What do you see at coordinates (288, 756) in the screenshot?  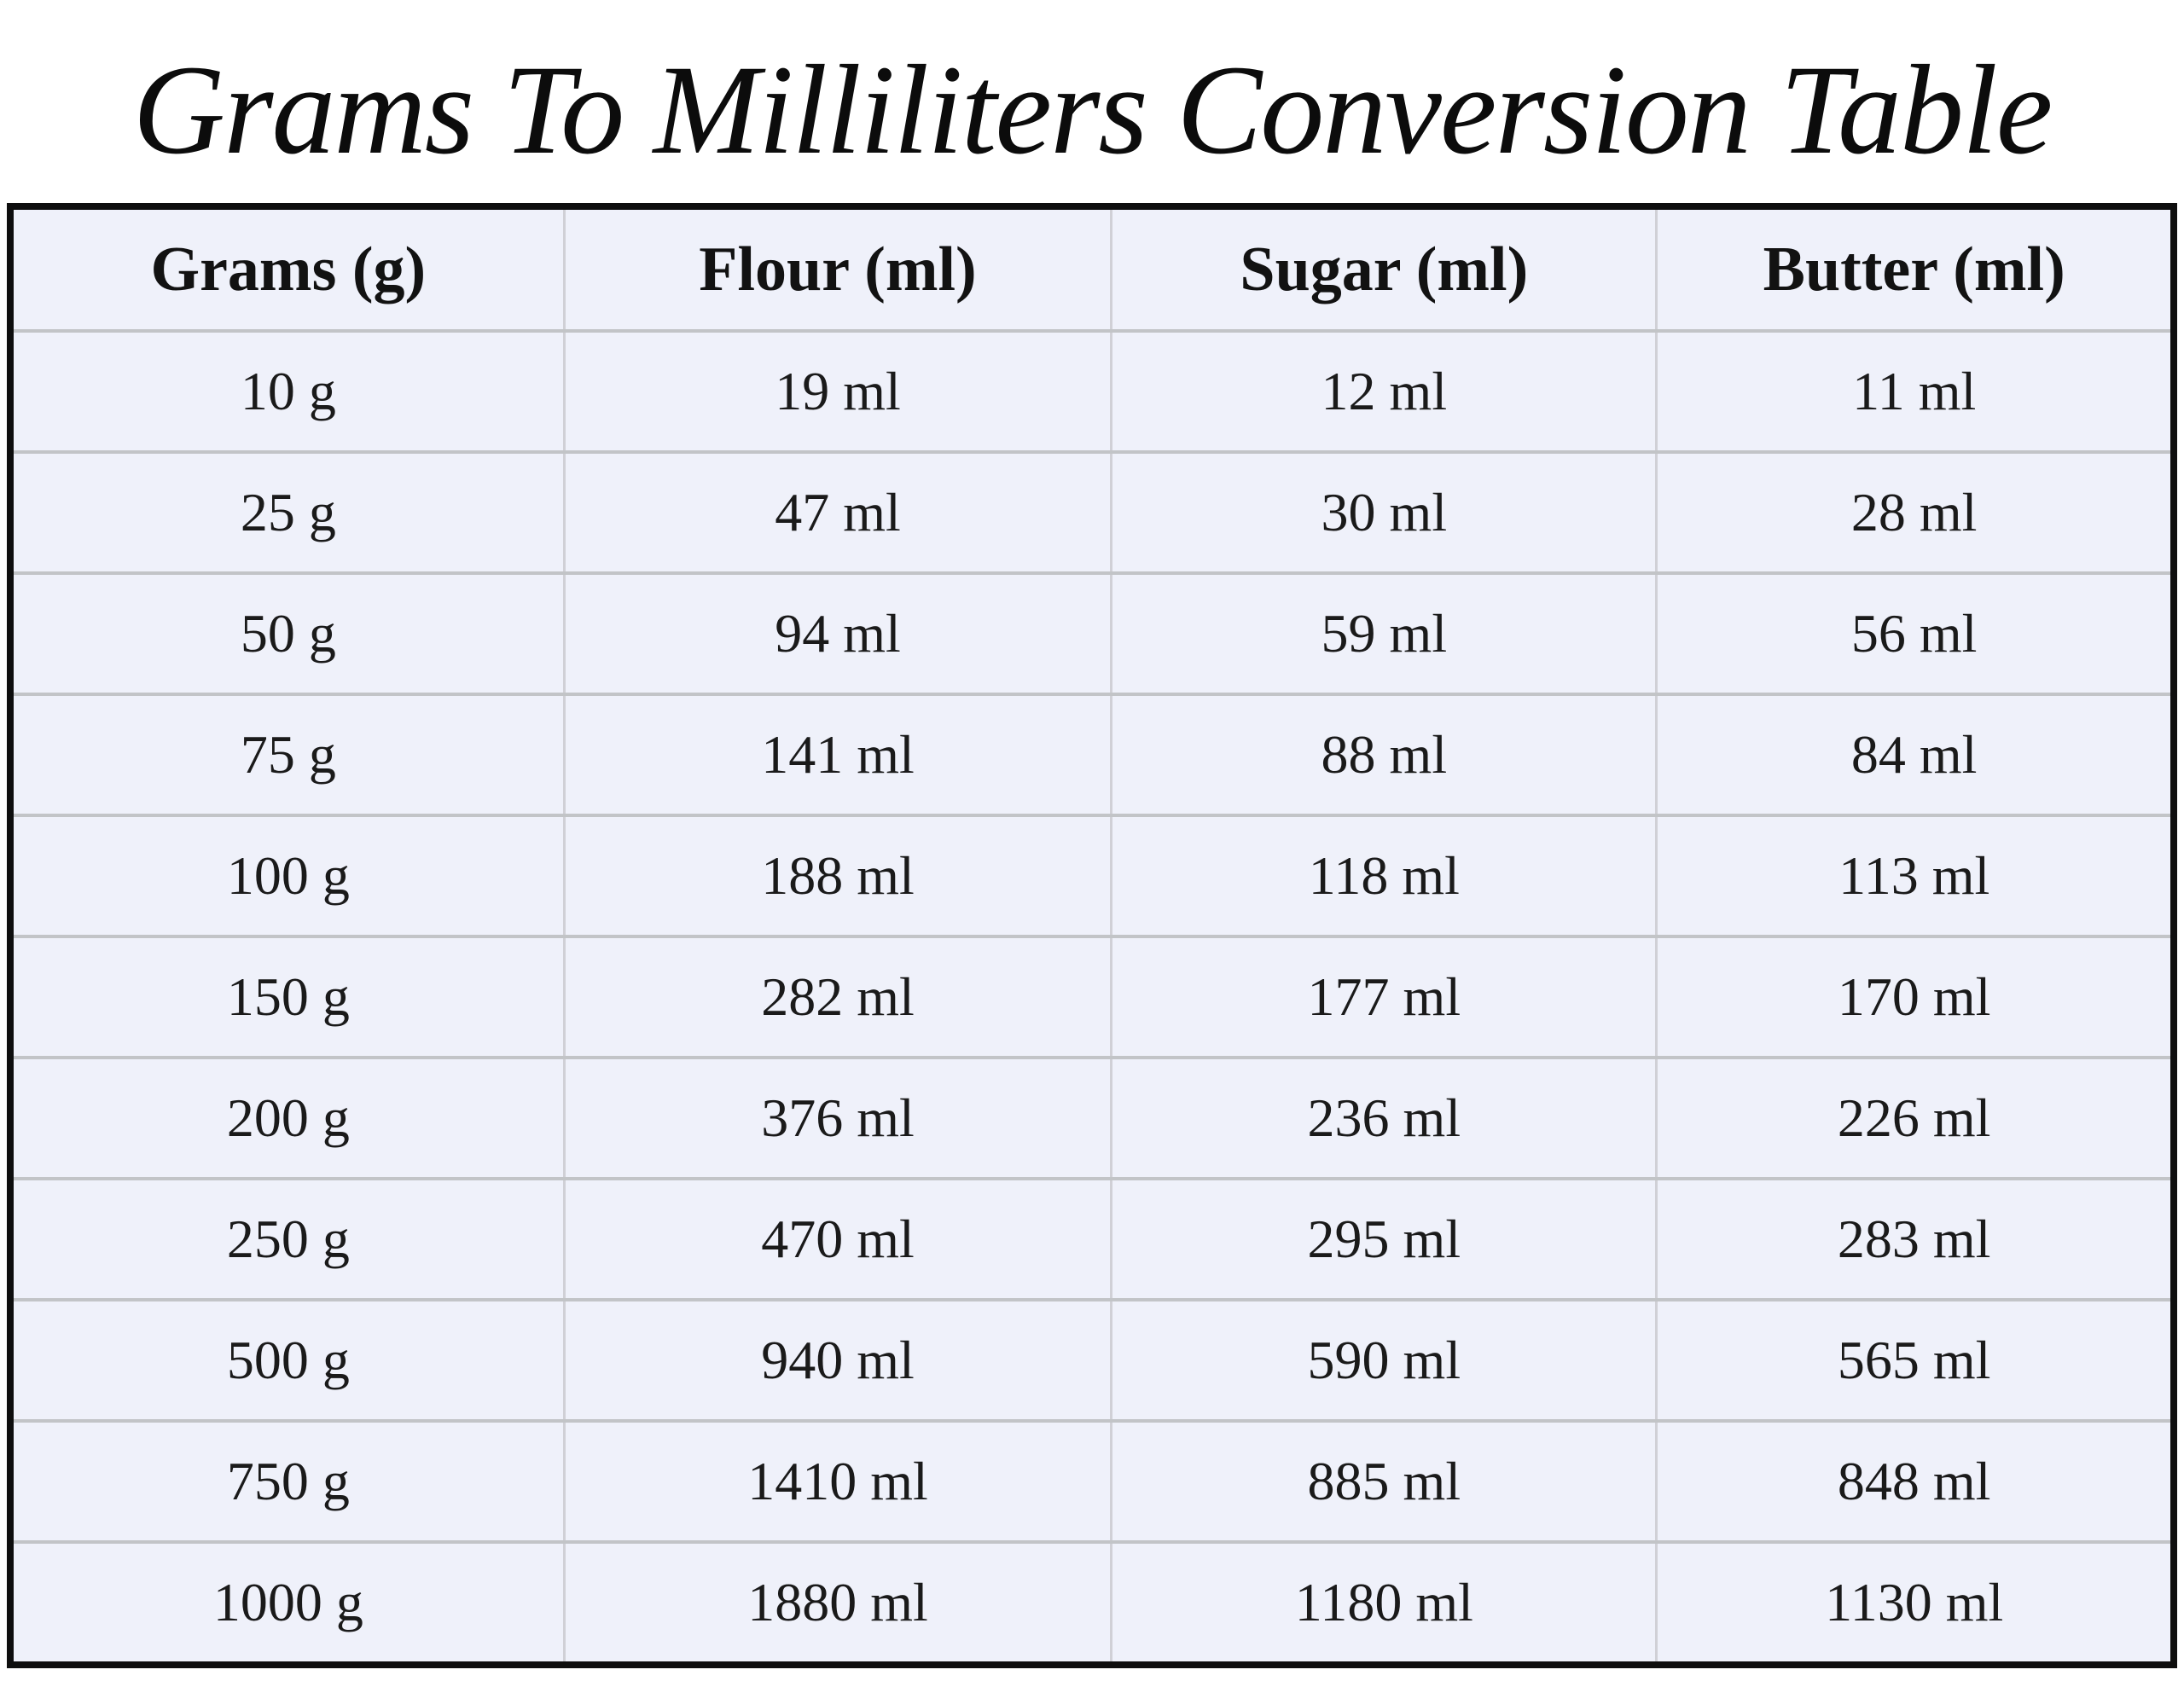 I see `table-cell: 75 g` at bounding box center [288, 756].